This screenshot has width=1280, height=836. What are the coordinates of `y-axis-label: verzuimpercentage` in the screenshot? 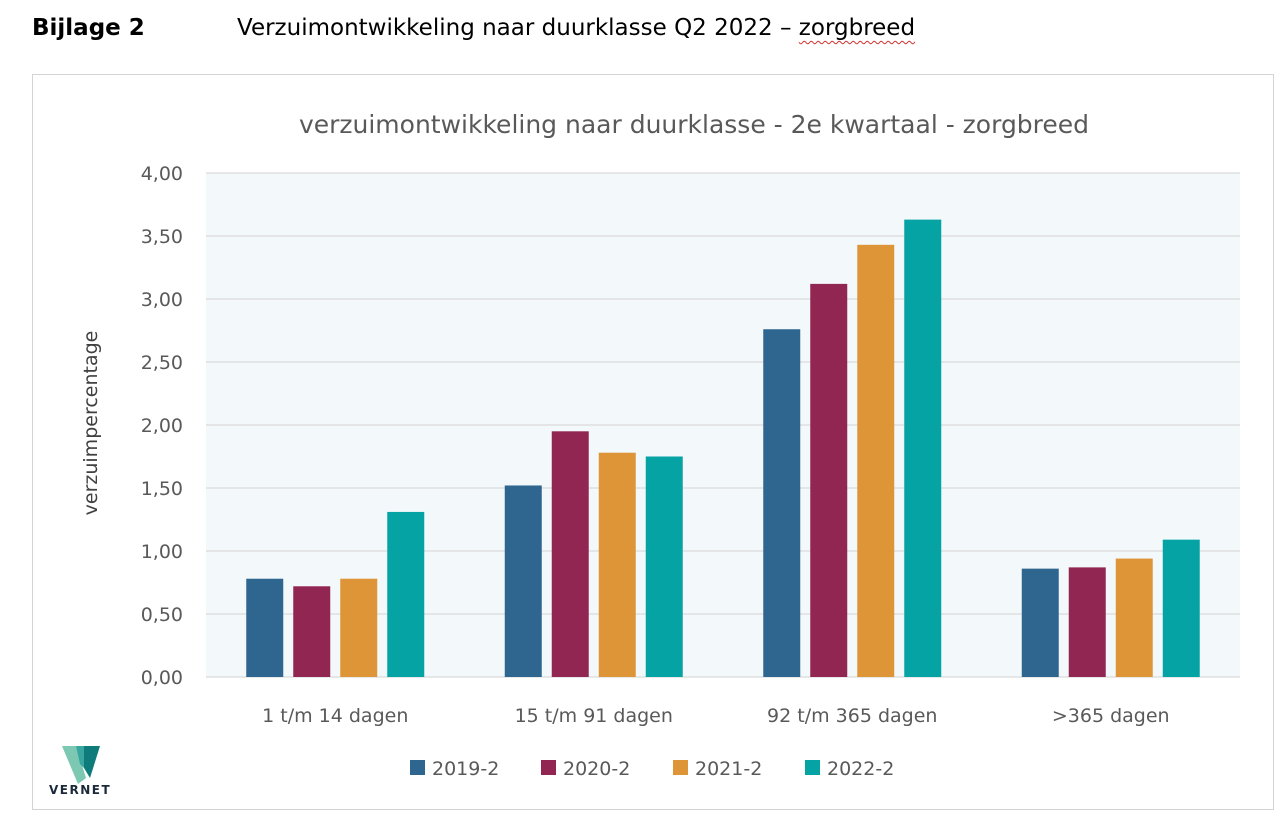 It's located at (91, 423).